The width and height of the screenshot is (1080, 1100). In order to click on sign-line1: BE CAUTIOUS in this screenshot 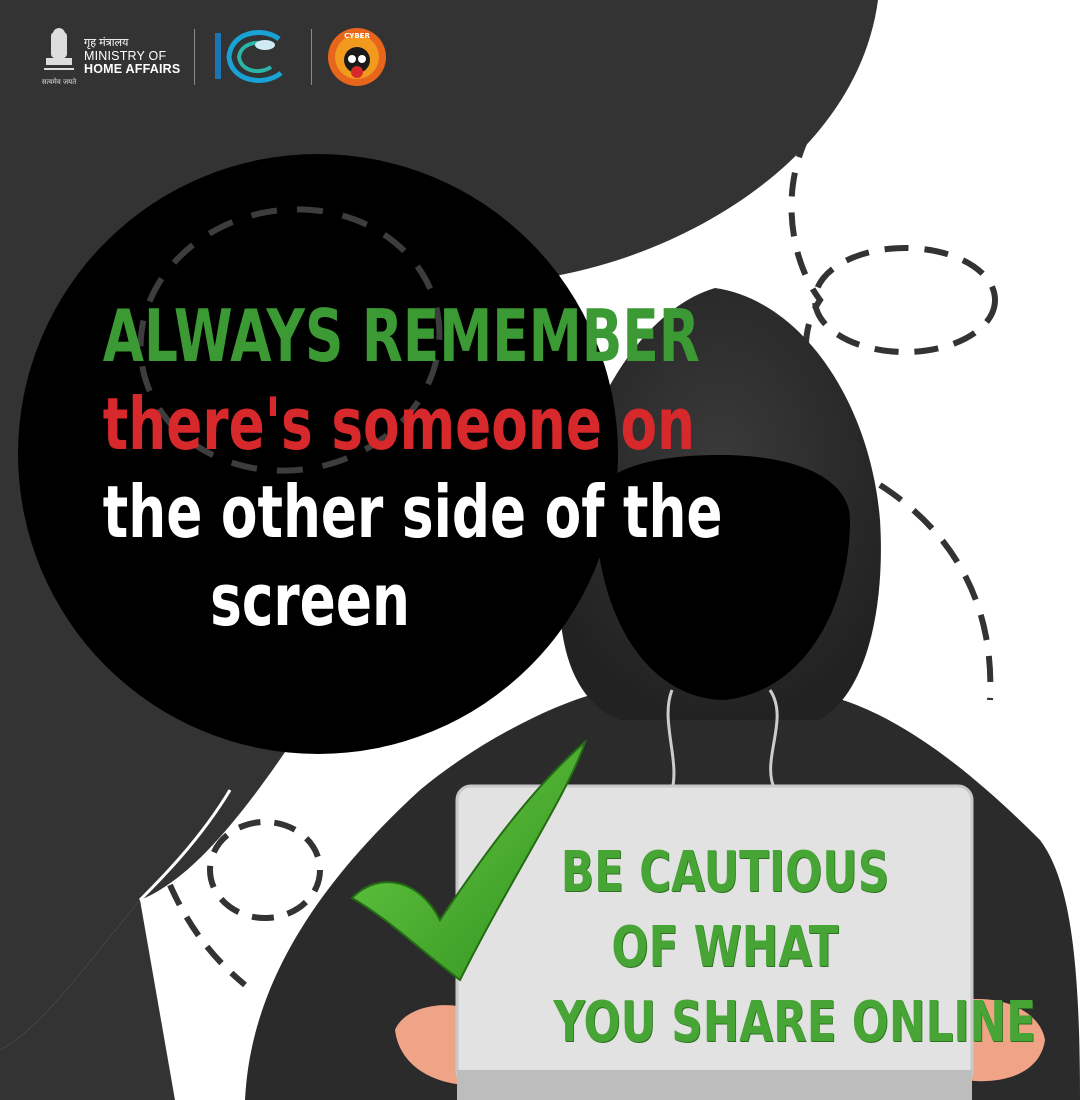, I will do `click(724, 872)`.